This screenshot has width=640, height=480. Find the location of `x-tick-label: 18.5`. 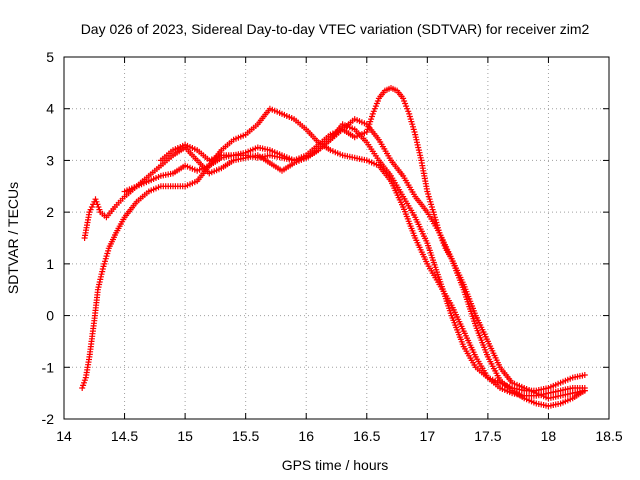

x-tick-label: 18.5 is located at coordinates (608, 436).